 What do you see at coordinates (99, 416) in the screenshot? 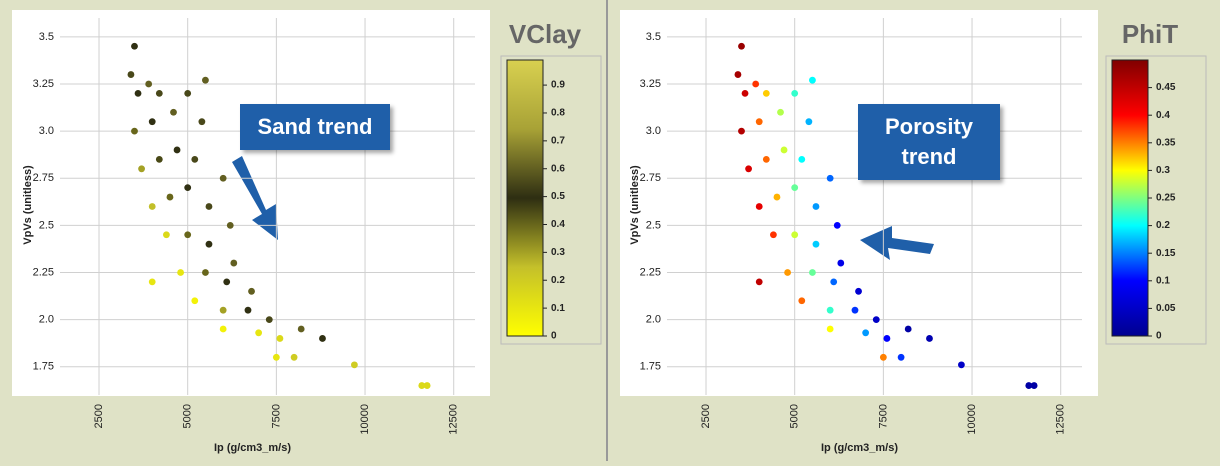
I see `x-tick-label: 2500` at bounding box center [99, 416].